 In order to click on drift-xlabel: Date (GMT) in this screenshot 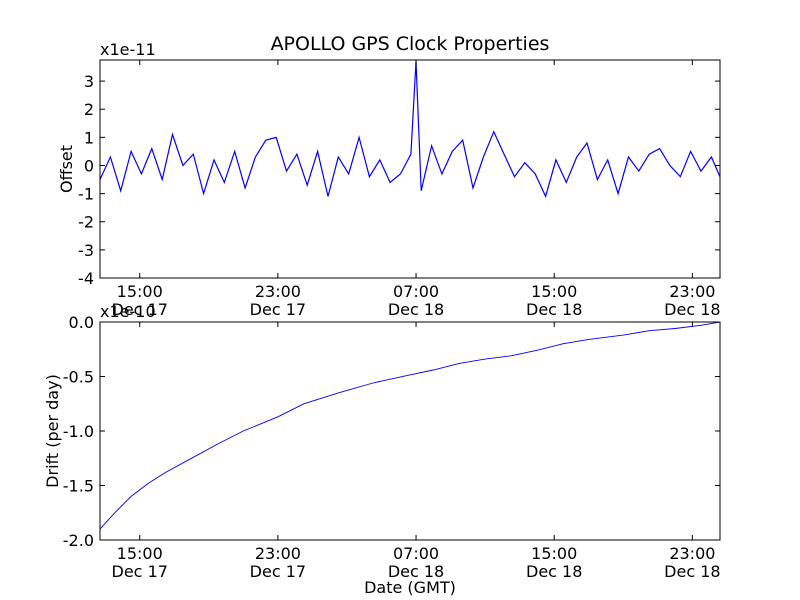, I will do `click(410, 587)`.